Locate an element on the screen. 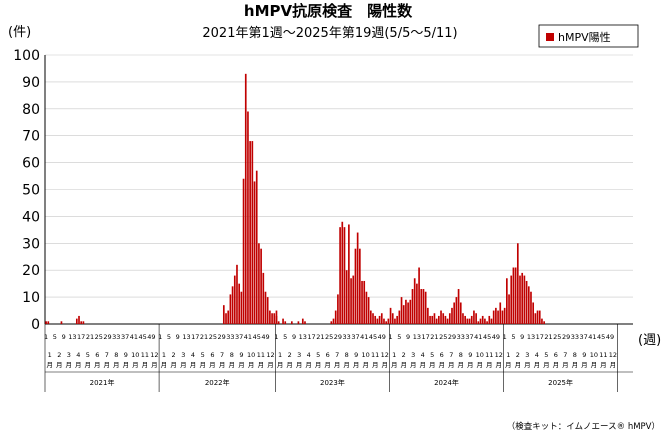  month-tick-label: 12 is located at coordinates (499, 355).